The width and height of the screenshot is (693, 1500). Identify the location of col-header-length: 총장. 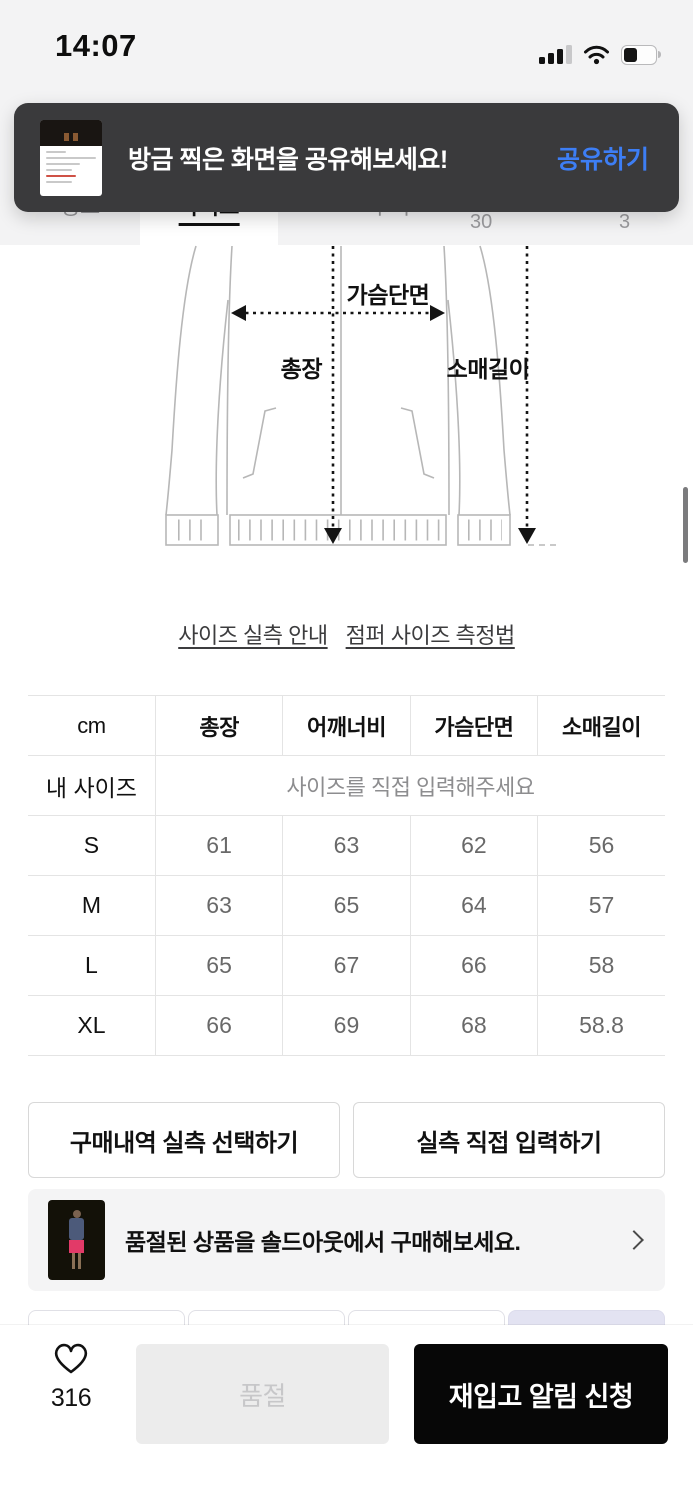
(219, 725).